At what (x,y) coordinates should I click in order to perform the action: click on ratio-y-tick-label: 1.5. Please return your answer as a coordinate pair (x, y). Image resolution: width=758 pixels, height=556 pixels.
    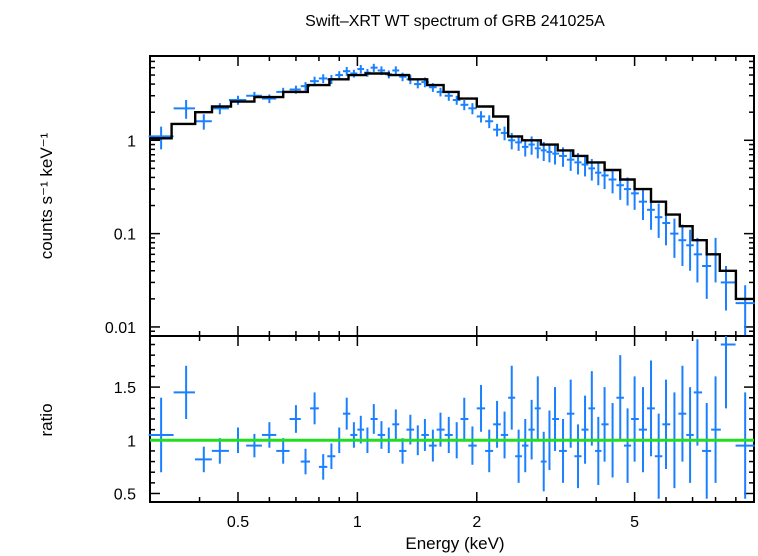
    Looking at the image, I should click on (125, 388).